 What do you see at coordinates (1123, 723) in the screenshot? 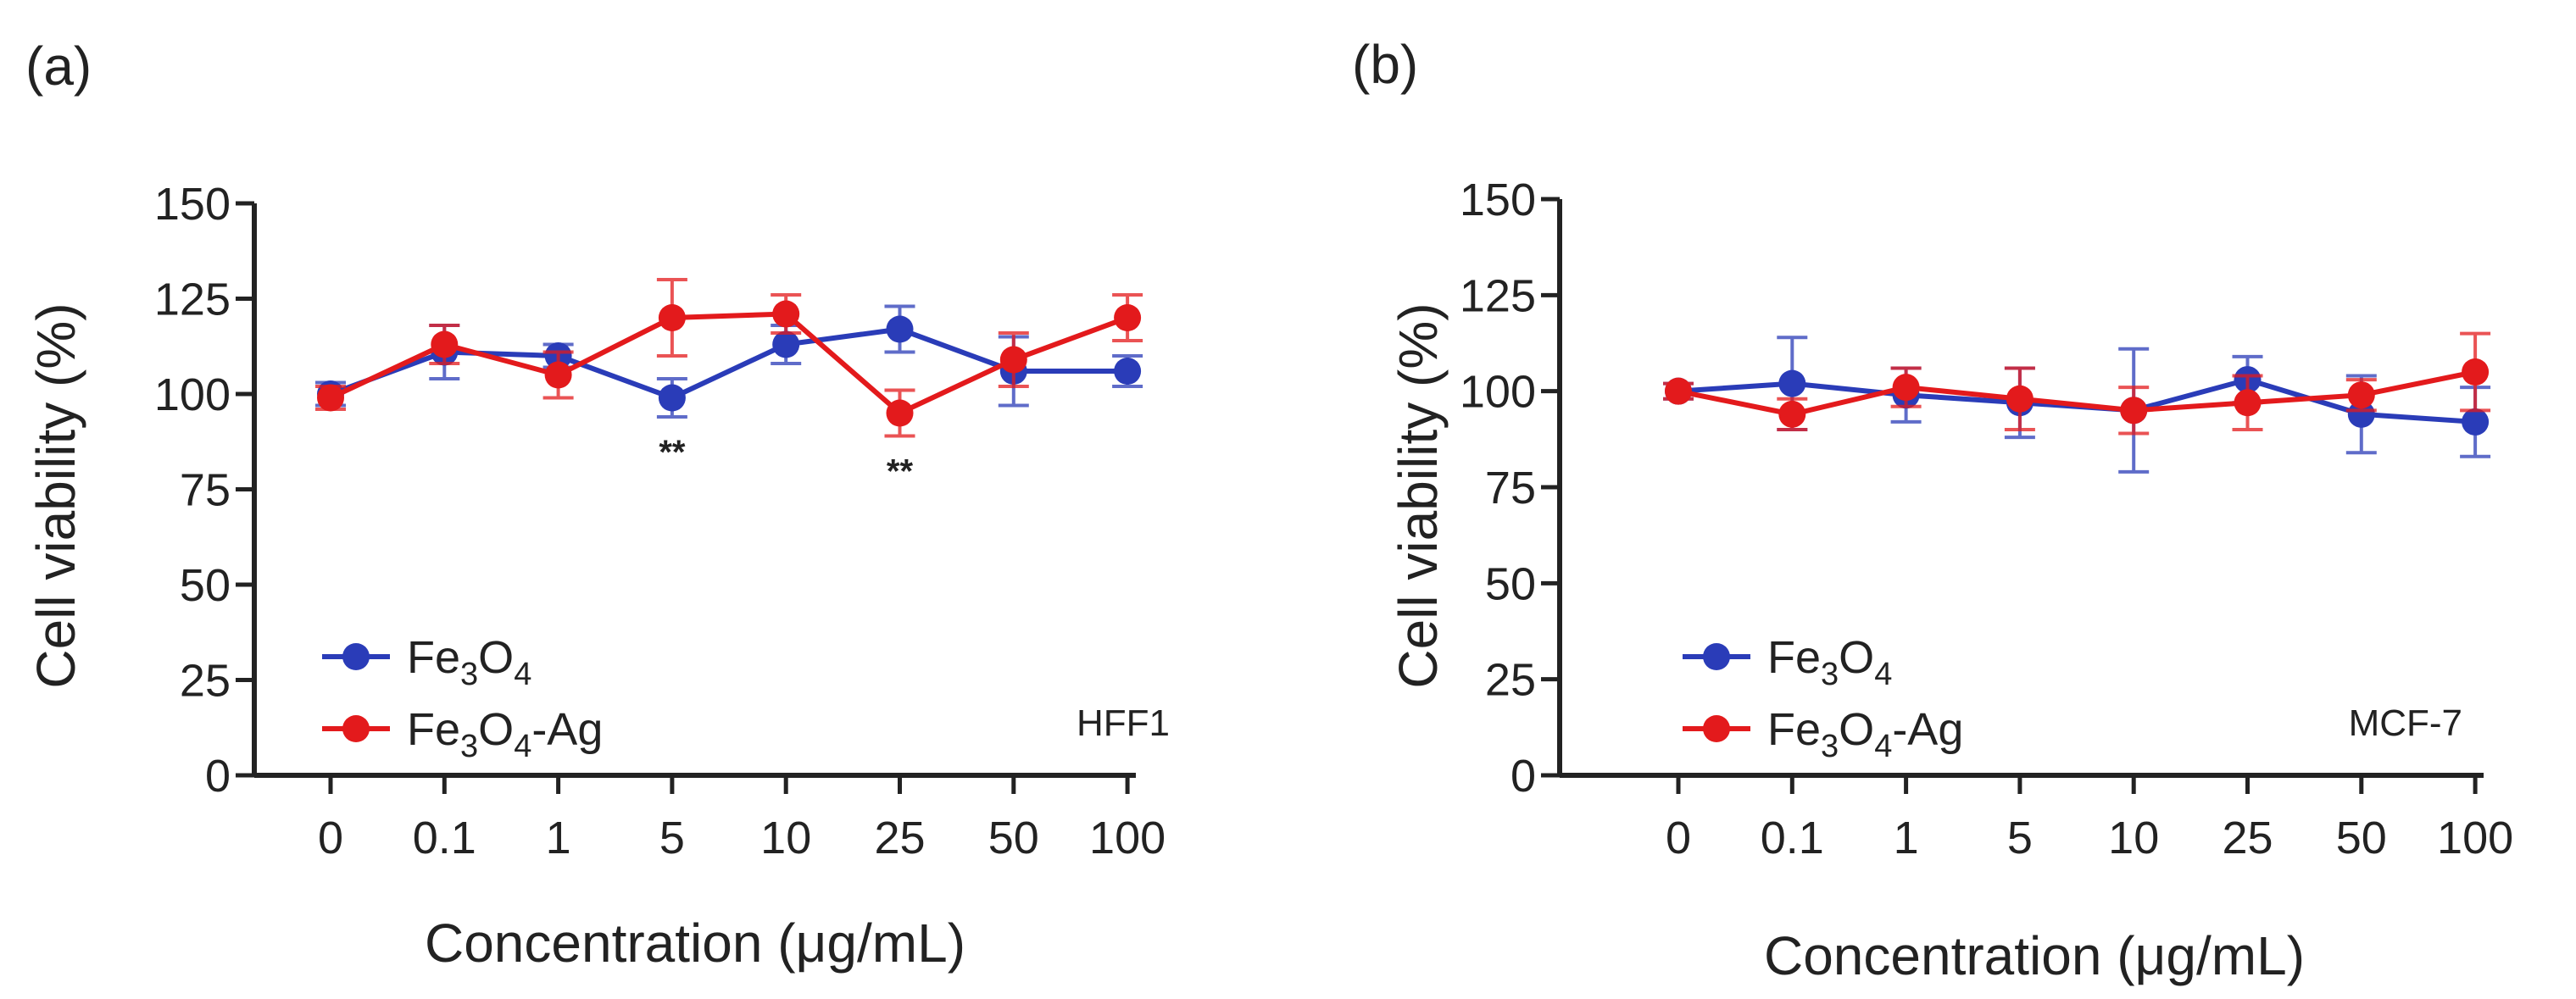
I see `cell-line-label: HFF1` at bounding box center [1123, 723].